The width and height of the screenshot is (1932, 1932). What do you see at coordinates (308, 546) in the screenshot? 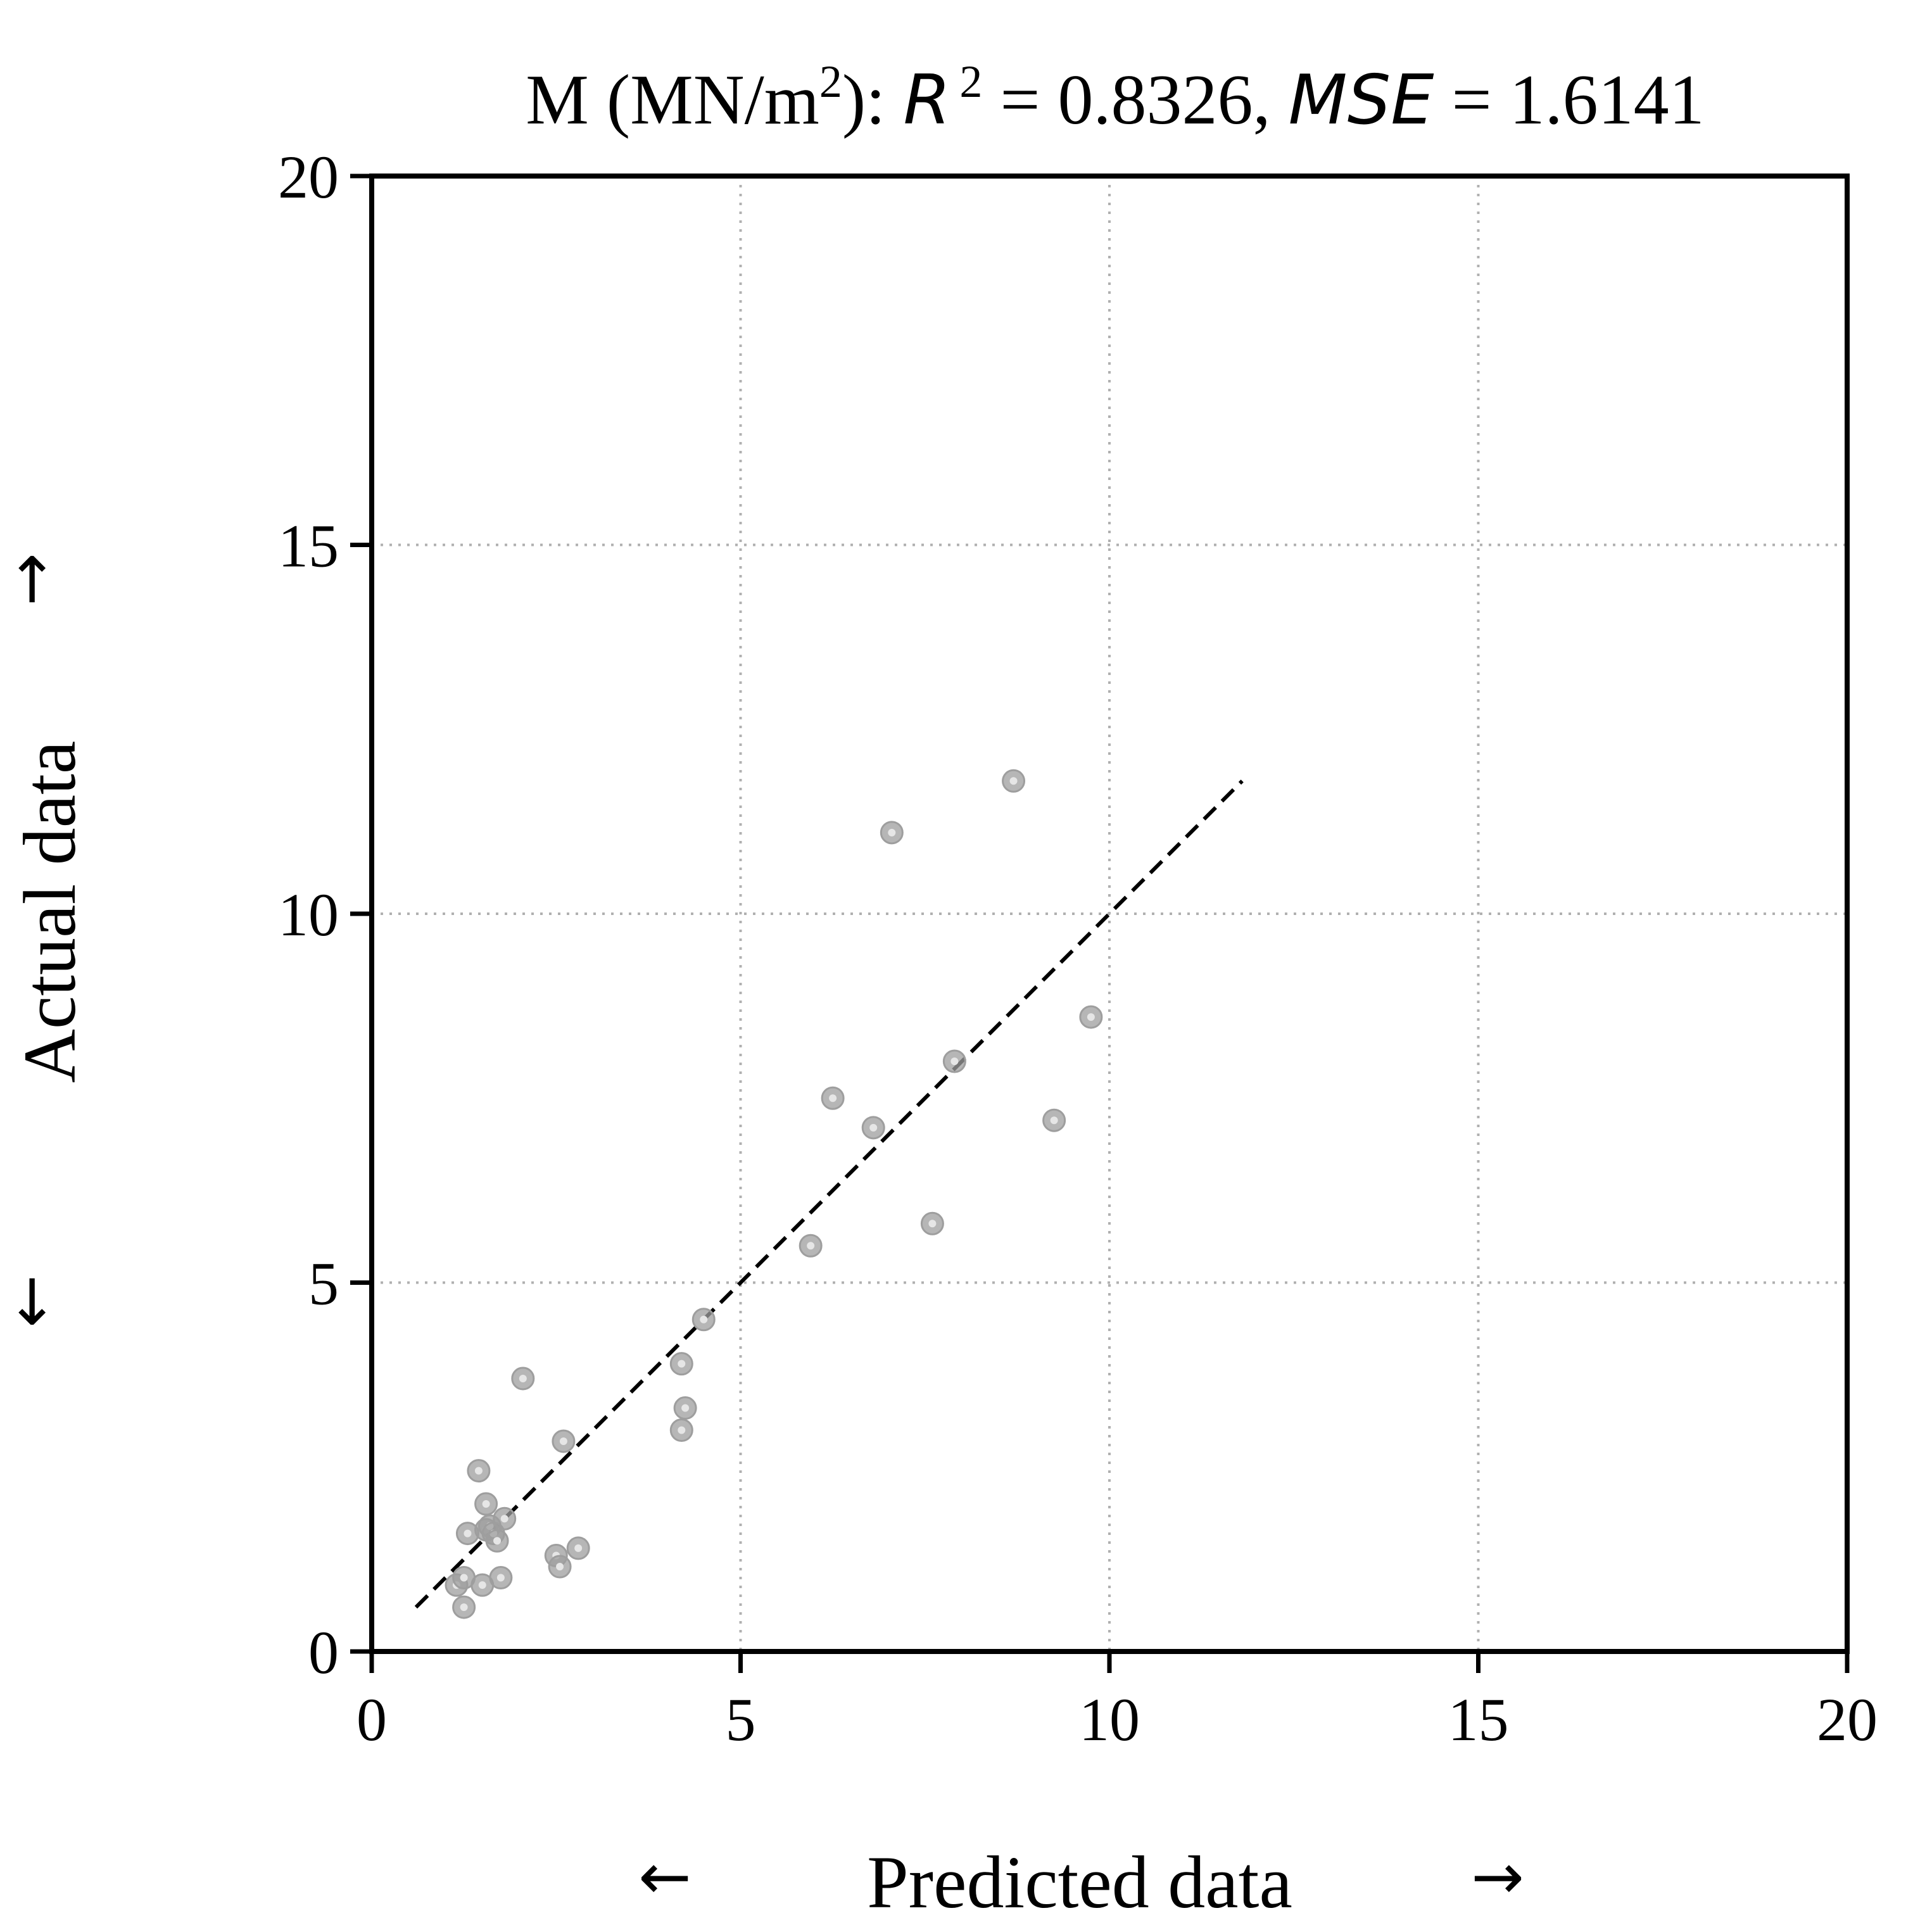
I see `y-tick-label: 15` at bounding box center [308, 546].